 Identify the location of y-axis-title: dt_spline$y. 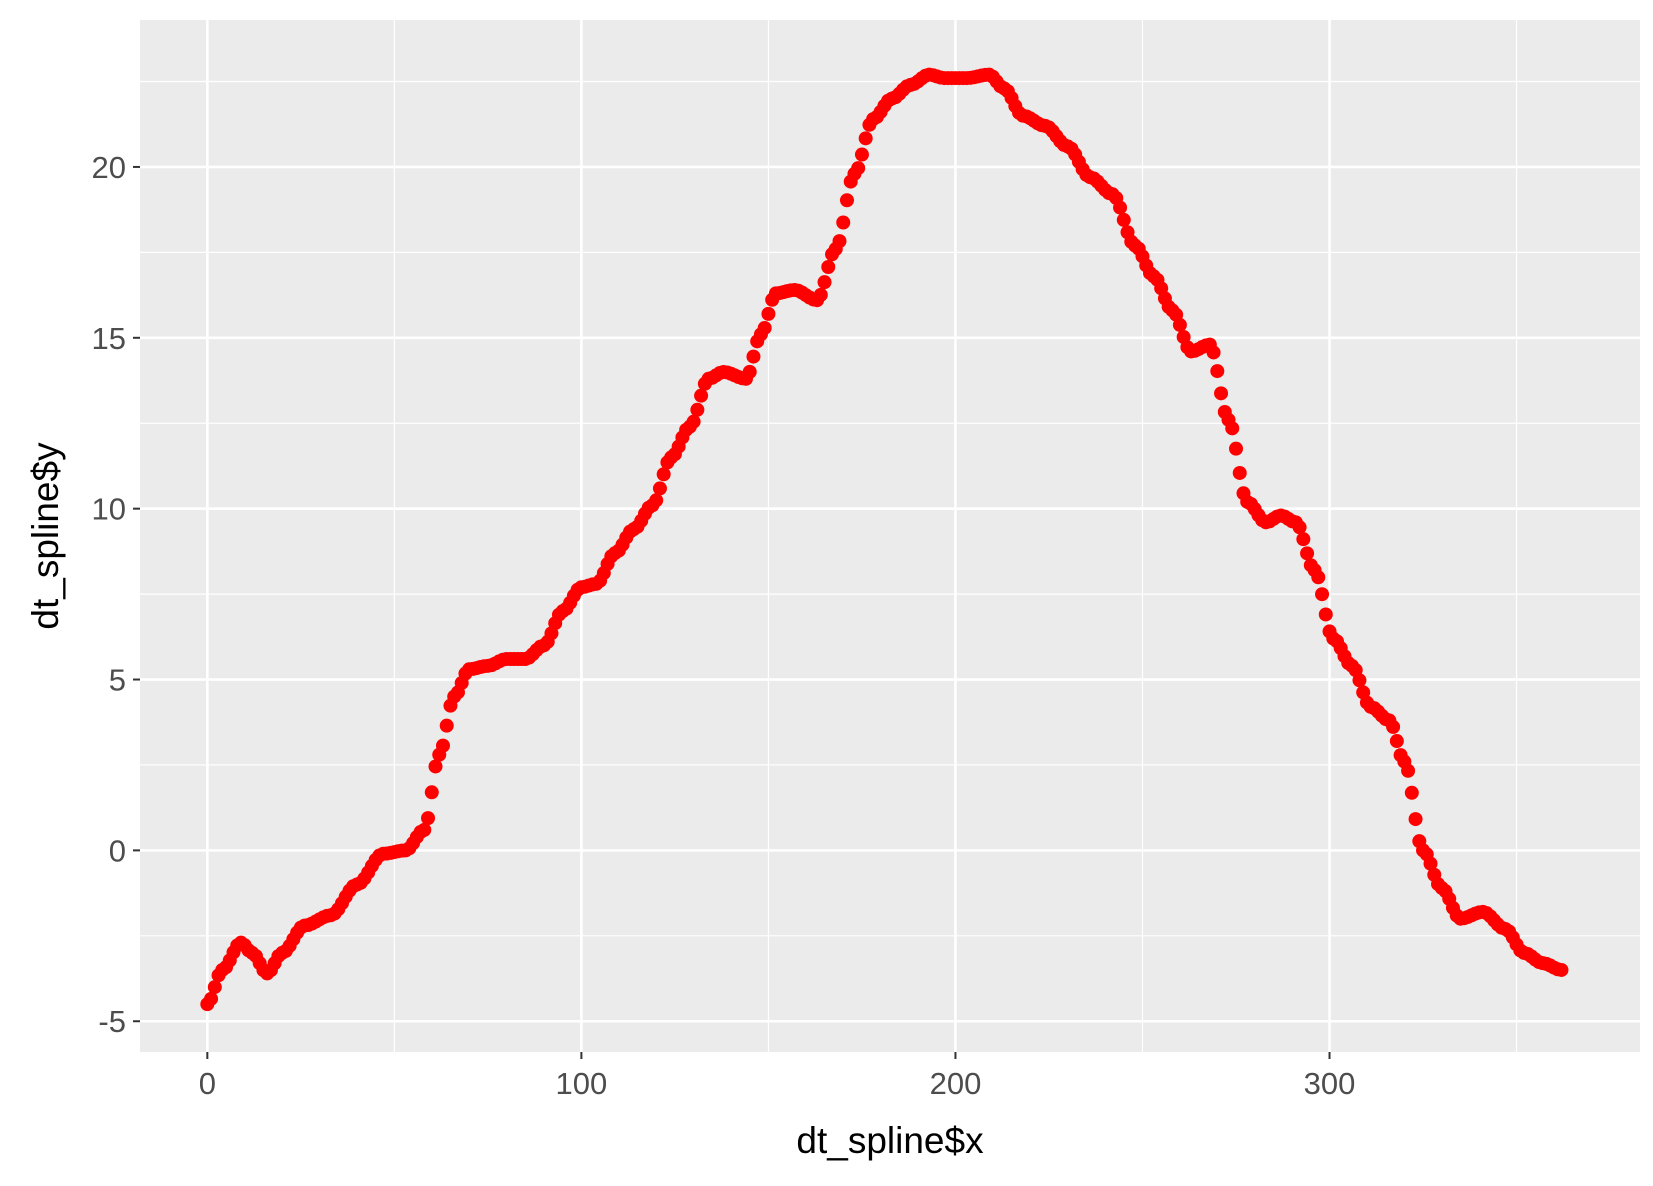
(45, 536).